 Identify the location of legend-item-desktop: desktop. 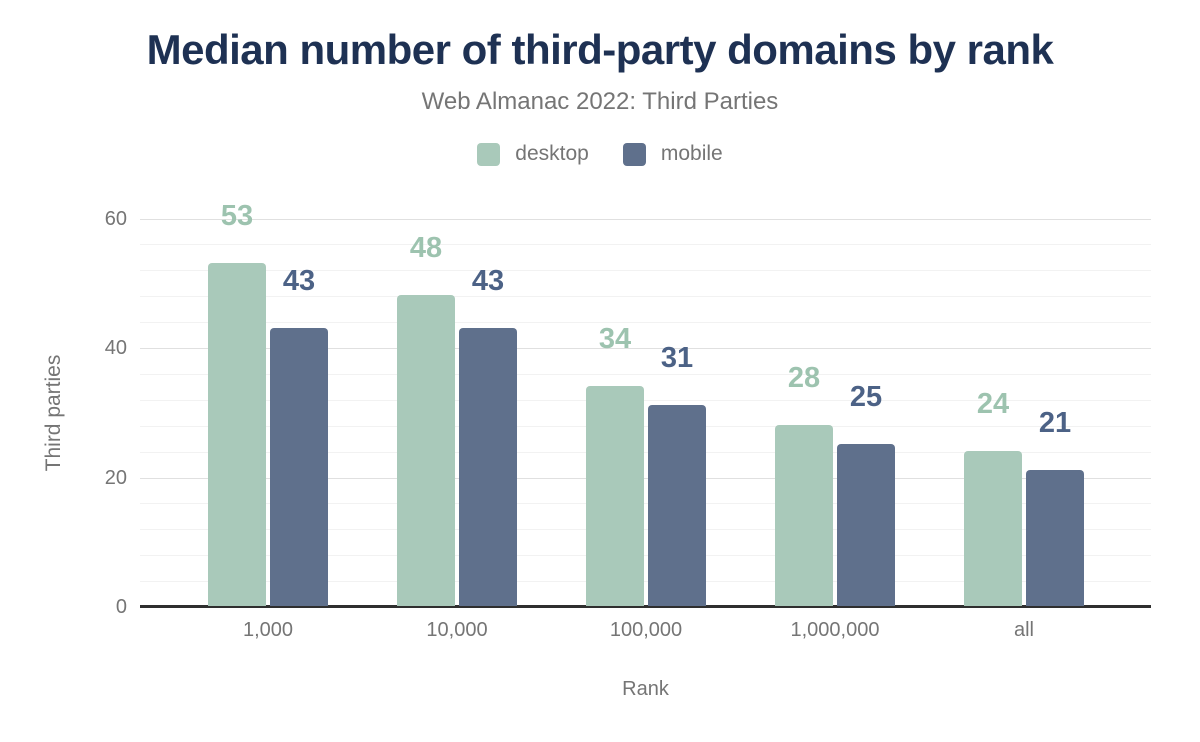
(533, 154).